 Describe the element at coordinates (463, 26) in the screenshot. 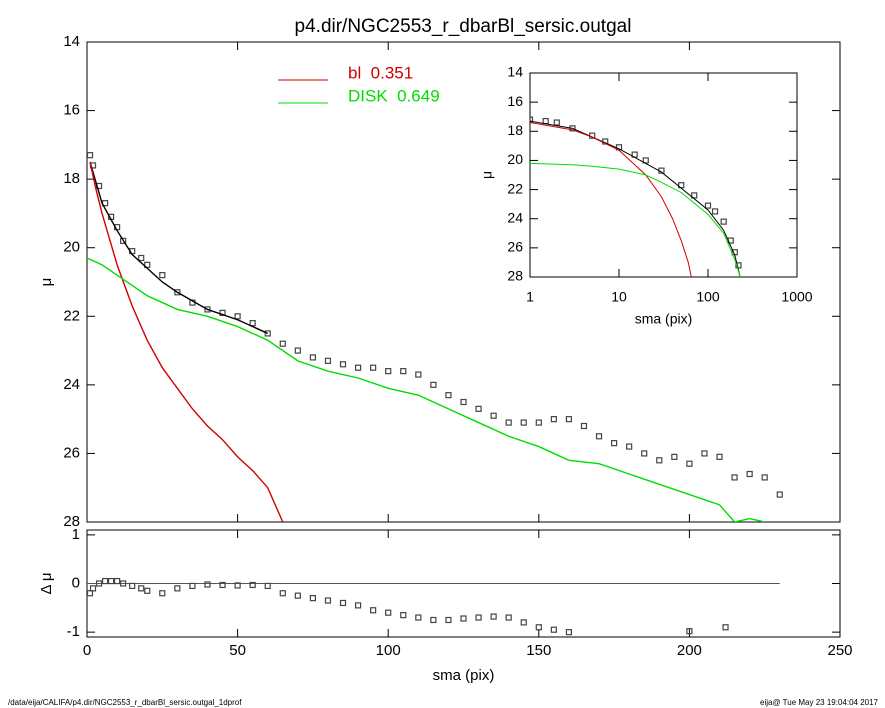

I see `chart-title: p4.dir/NGC2553_r_dbarBl_sersic.outgal` at that location.